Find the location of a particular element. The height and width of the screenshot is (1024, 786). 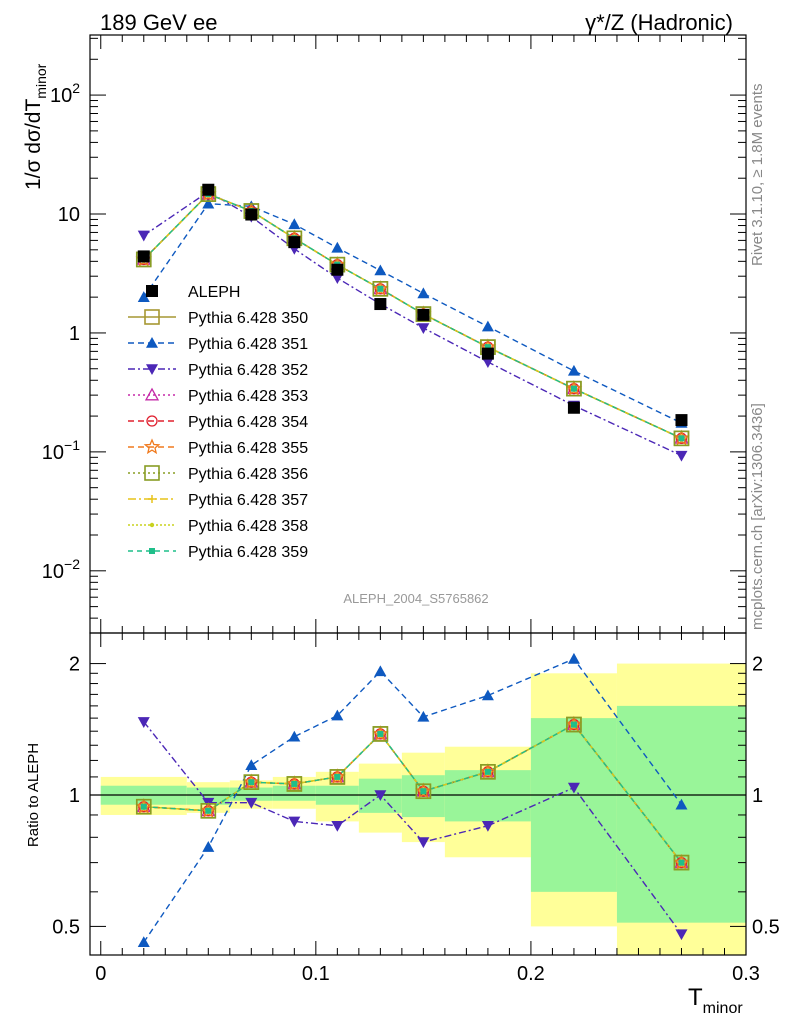

x-tick-label: 0.2 is located at coordinates (531, 974).